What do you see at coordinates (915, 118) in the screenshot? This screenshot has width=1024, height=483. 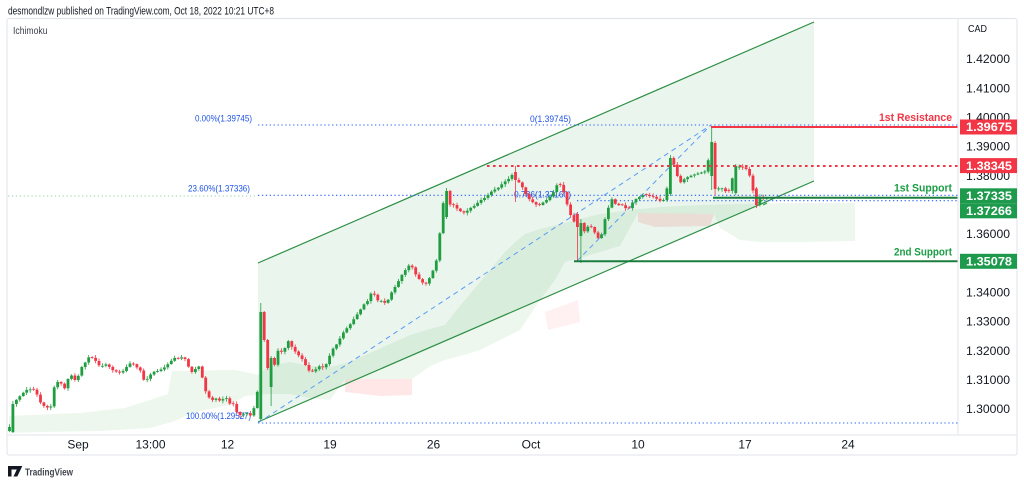 I see `svg-text: 1st Resistance` at bounding box center [915, 118].